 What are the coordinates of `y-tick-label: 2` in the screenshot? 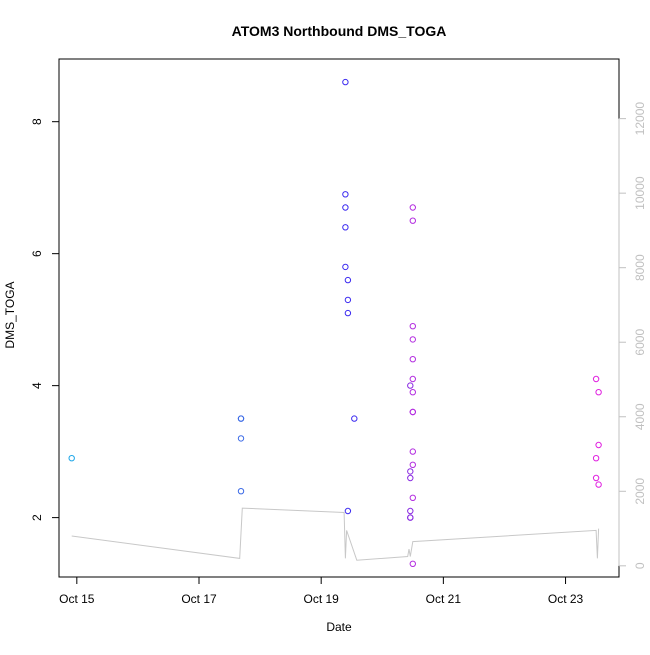 It's located at (37, 517).